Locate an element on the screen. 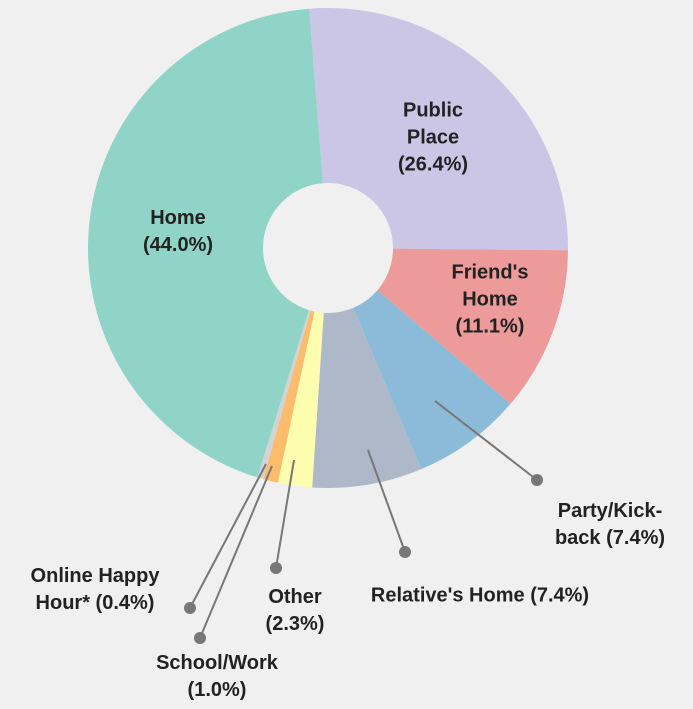 The width and height of the screenshot is (693, 709). category-name: School/Work is located at coordinates (217, 663).